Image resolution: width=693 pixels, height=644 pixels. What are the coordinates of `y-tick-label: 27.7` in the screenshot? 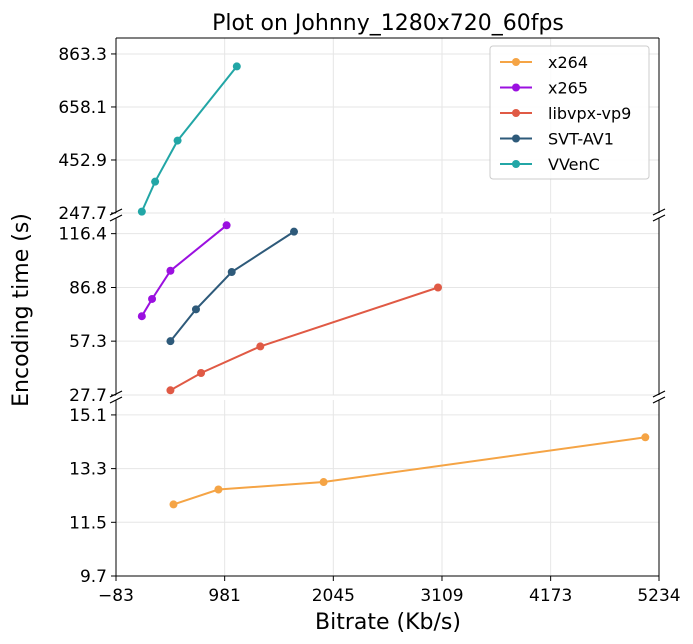 It's located at (88, 396).